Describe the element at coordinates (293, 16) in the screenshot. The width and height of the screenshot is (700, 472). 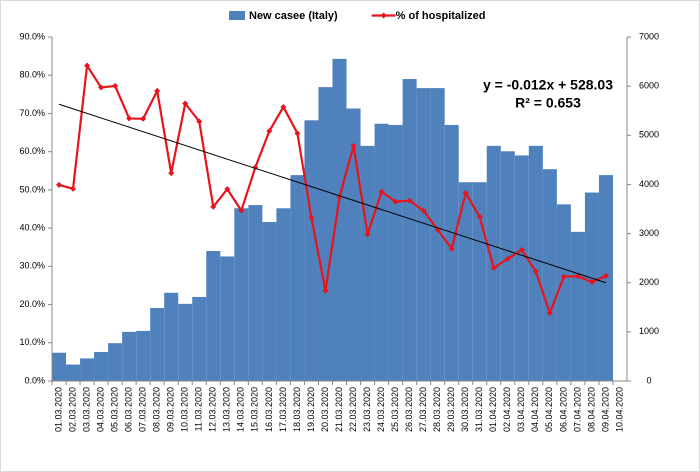
I see `legend-label: New casee (Italy)` at that location.